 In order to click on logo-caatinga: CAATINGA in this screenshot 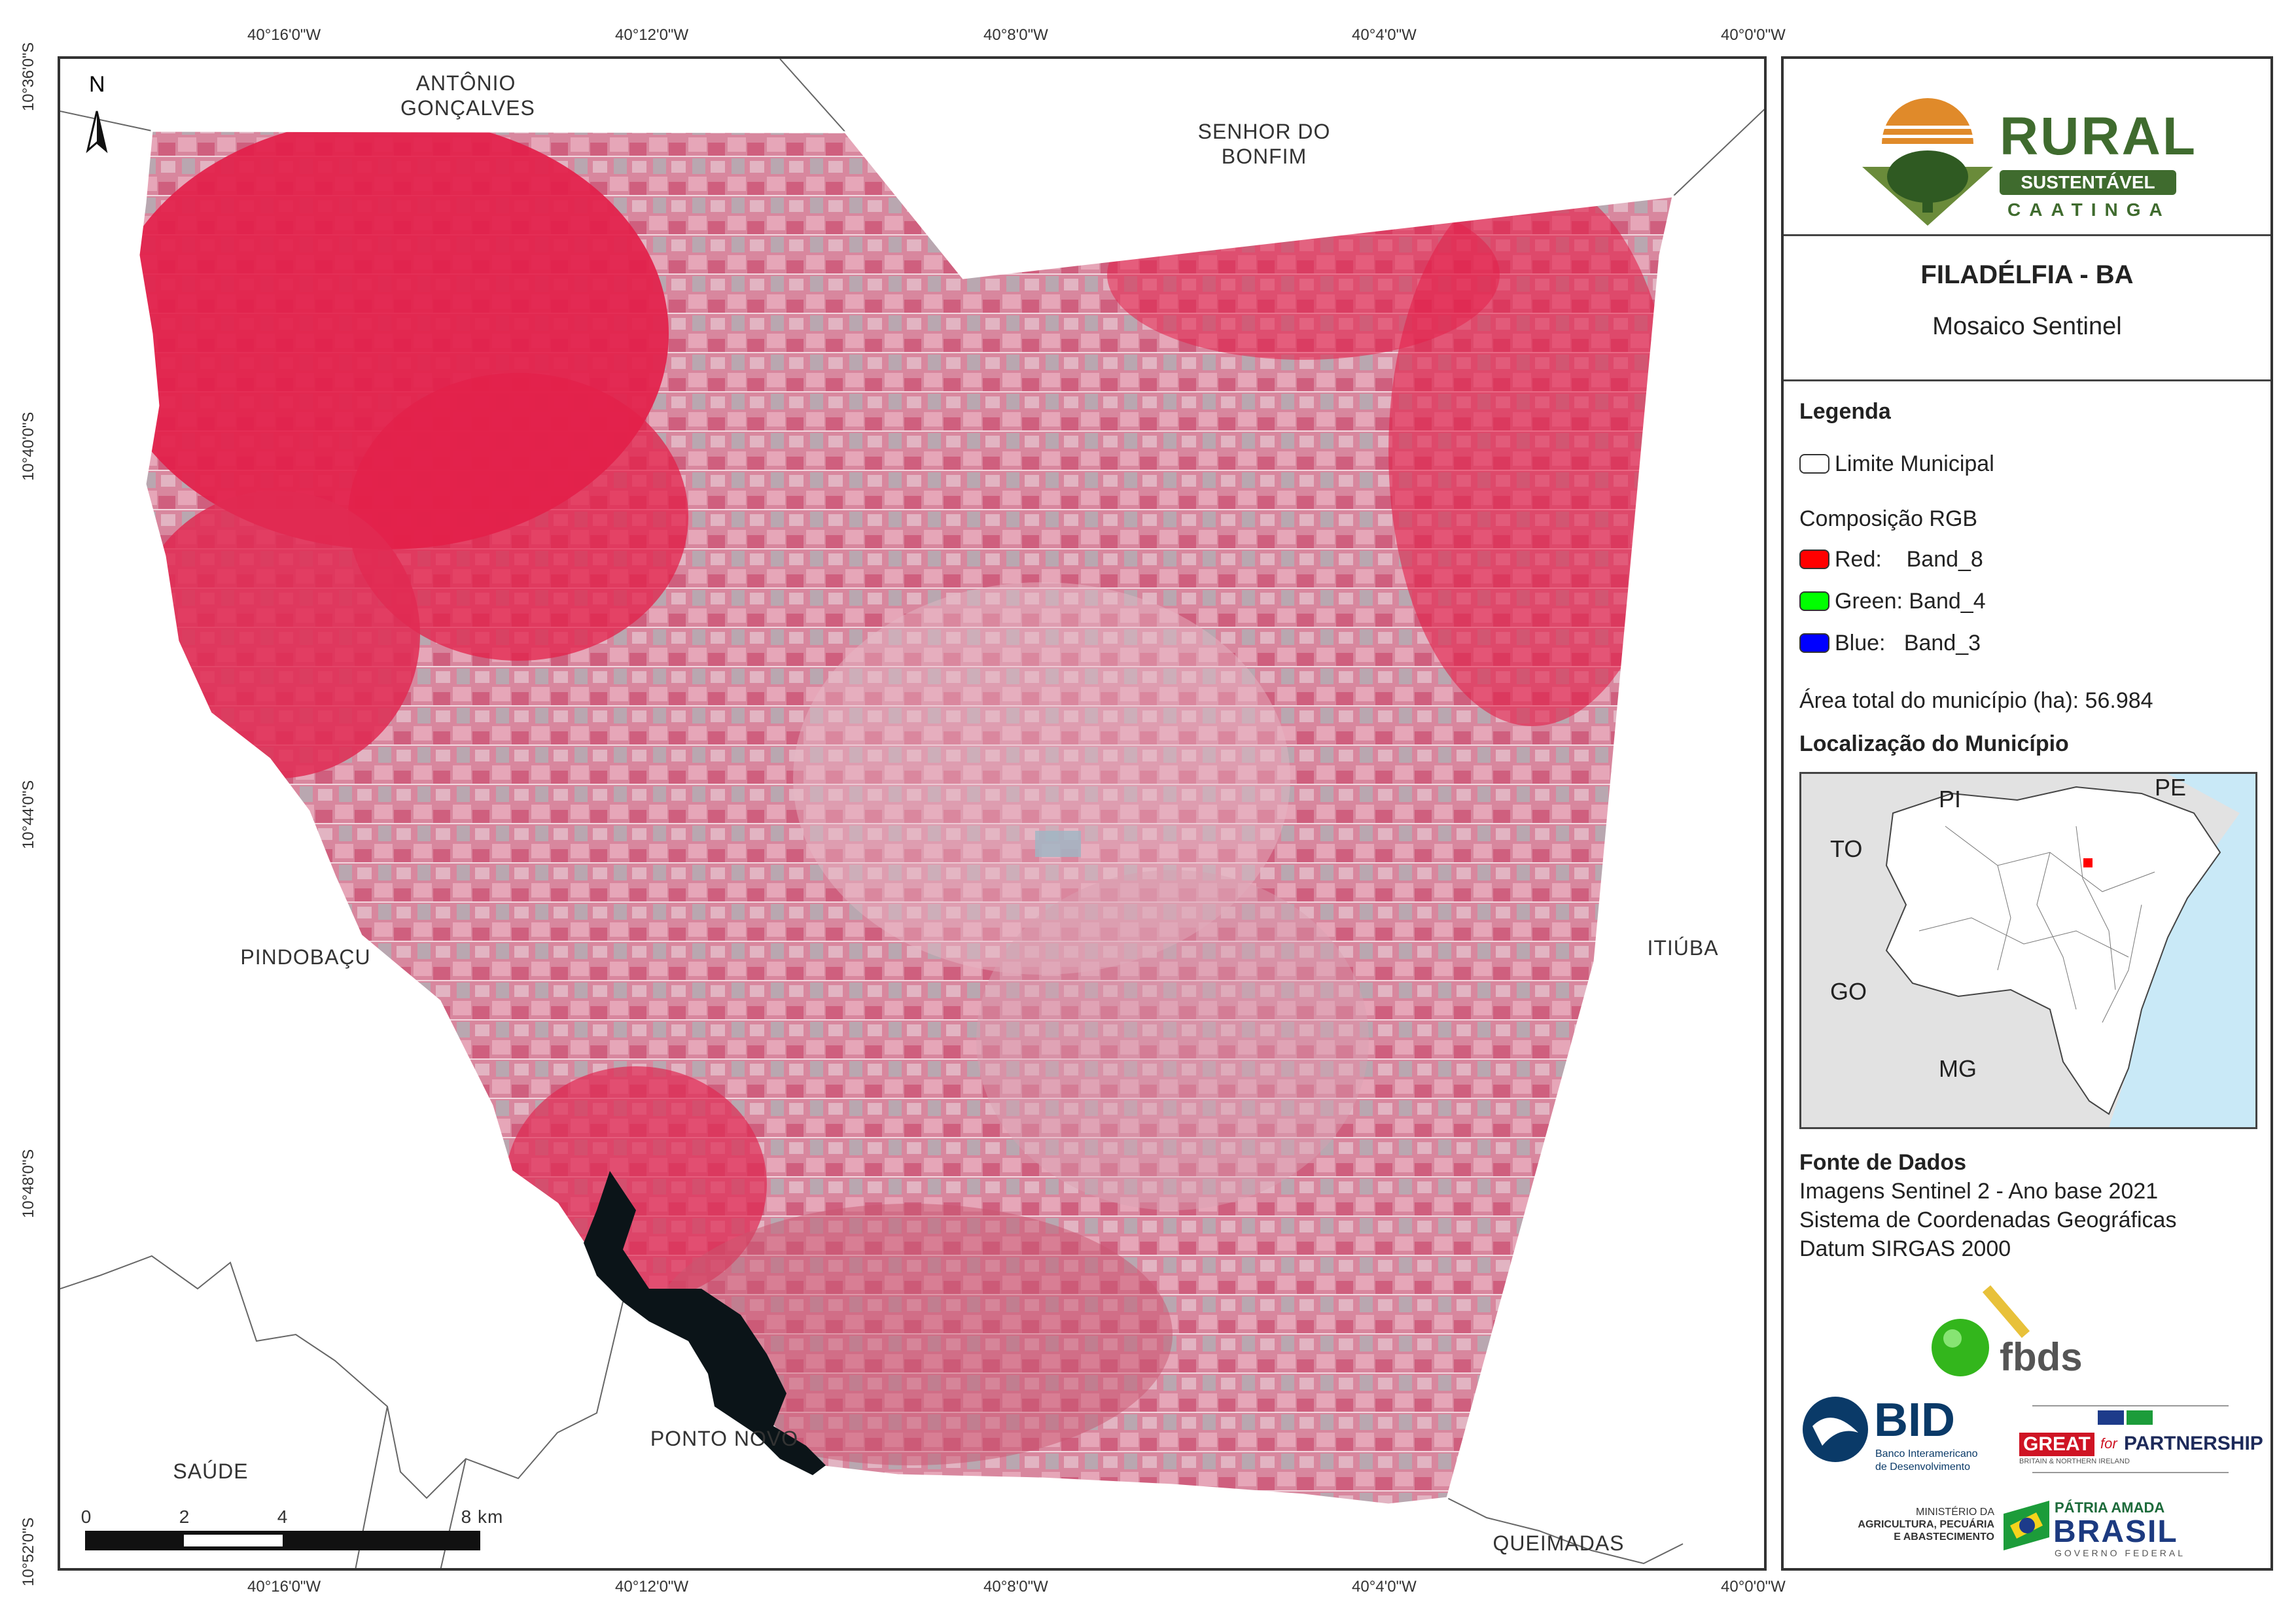, I will do `click(2089, 210)`.